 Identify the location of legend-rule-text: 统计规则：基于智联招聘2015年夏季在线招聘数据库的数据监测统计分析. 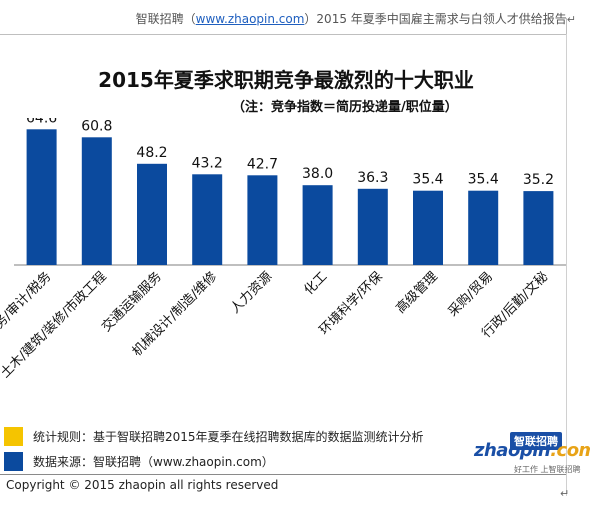
(228, 436).